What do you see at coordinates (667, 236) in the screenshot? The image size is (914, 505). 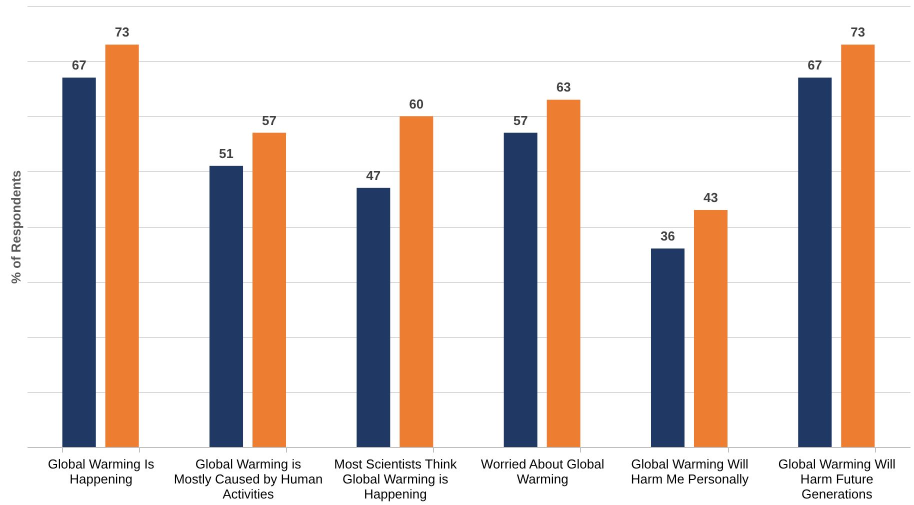 I see `data-label: 36` at bounding box center [667, 236].